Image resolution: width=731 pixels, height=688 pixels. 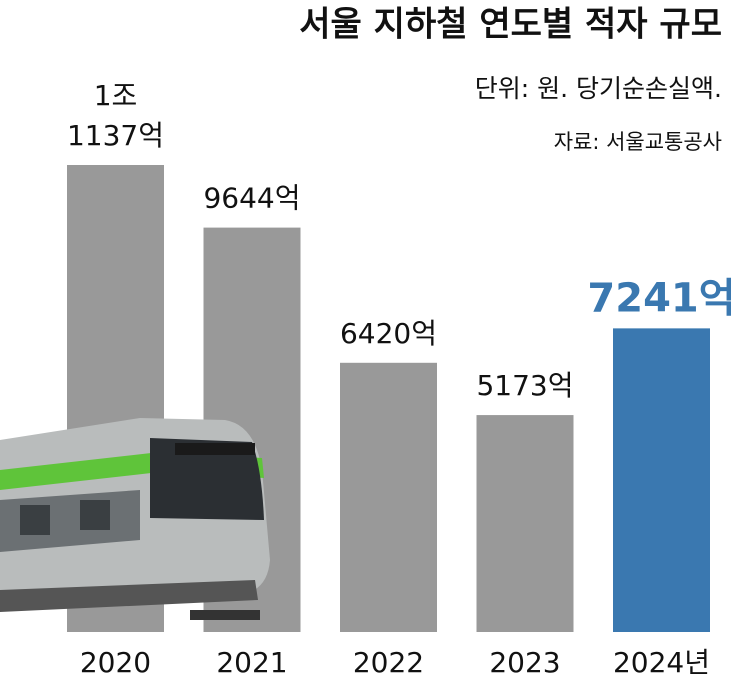 What do you see at coordinates (388, 333) in the screenshot?
I see `data-label: 6420억` at bounding box center [388, 333].